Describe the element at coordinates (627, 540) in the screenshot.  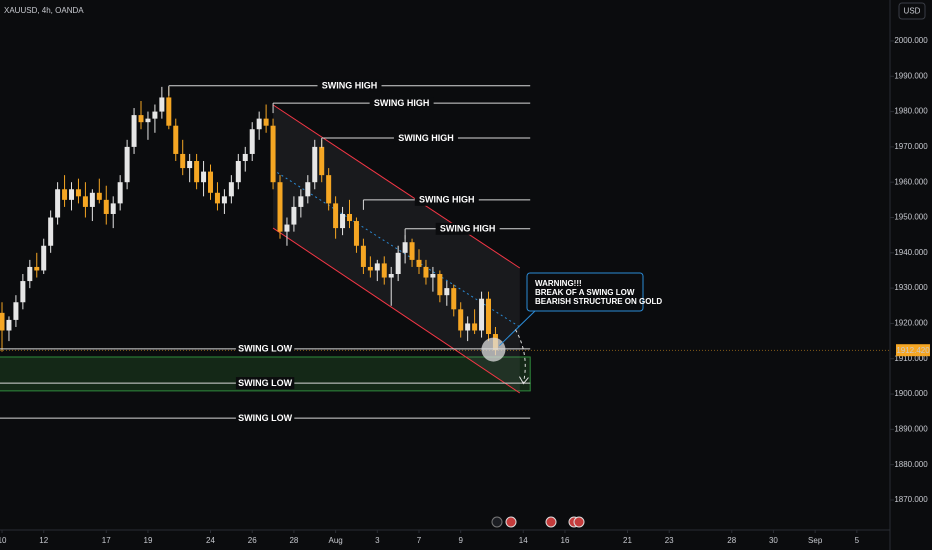
I see `x-tick-label: 21` at that location.